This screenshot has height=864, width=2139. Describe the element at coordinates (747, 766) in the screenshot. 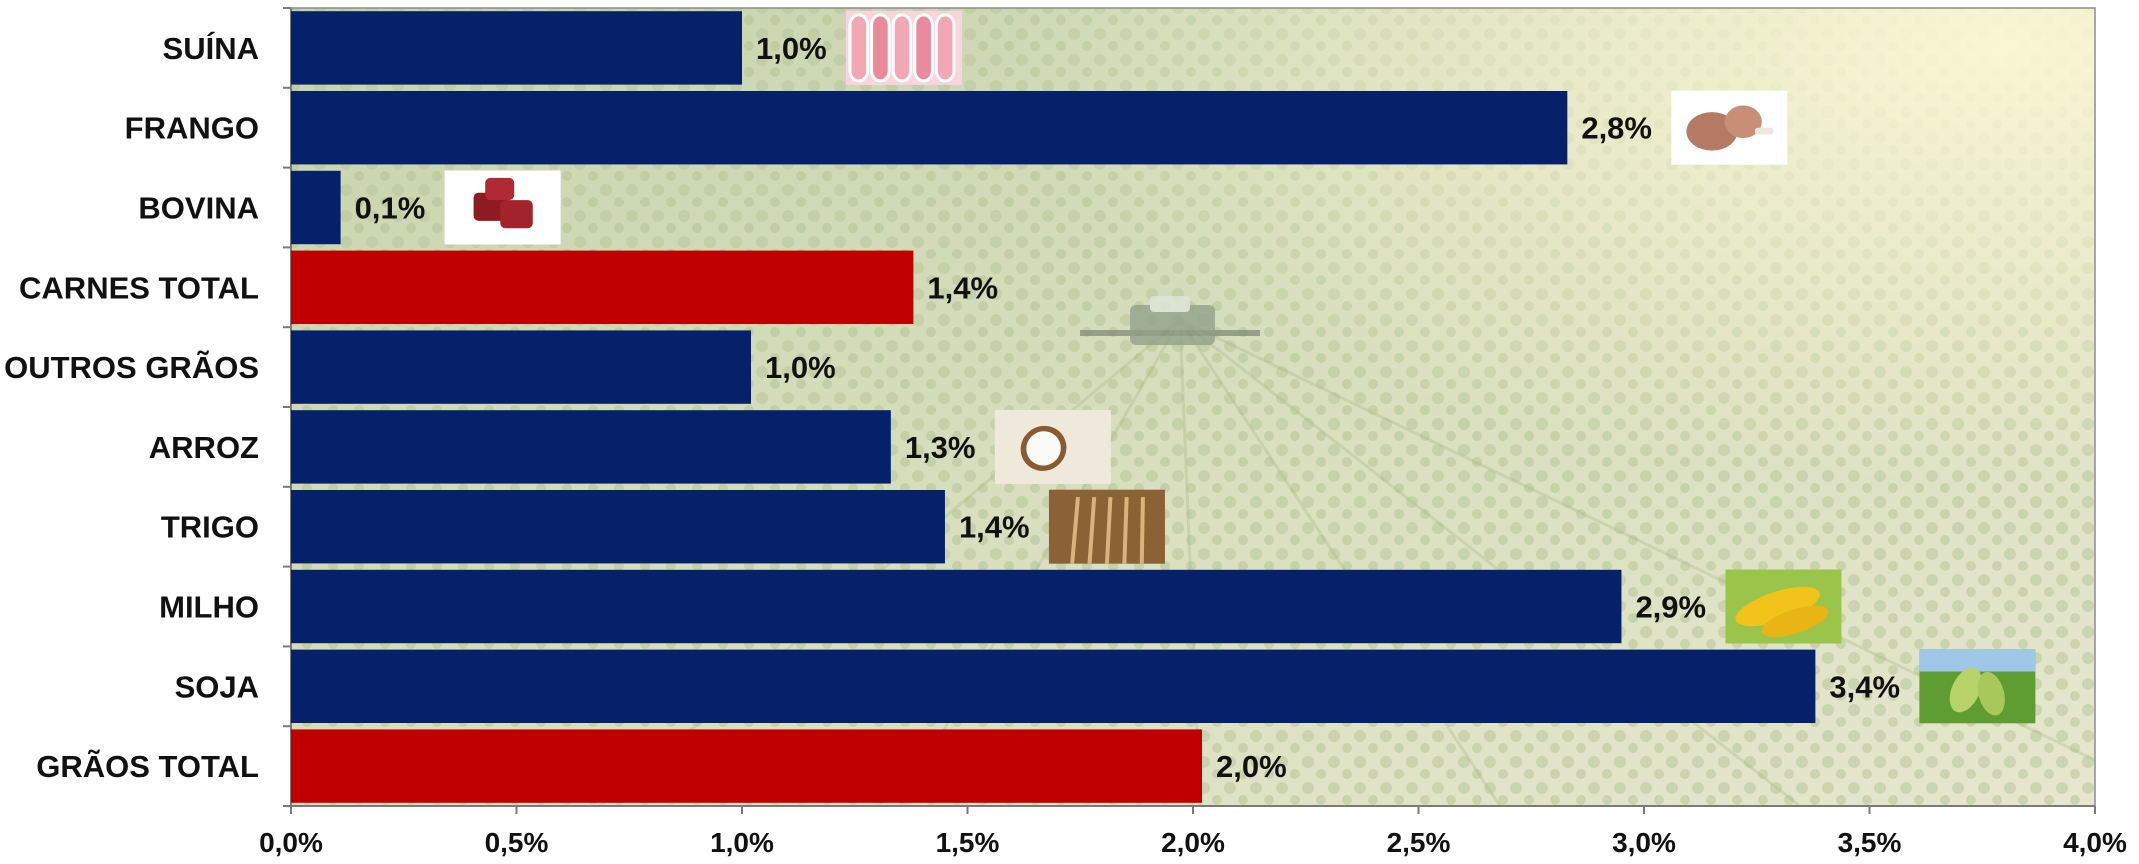

I see `bar-grãos-total` at that location.